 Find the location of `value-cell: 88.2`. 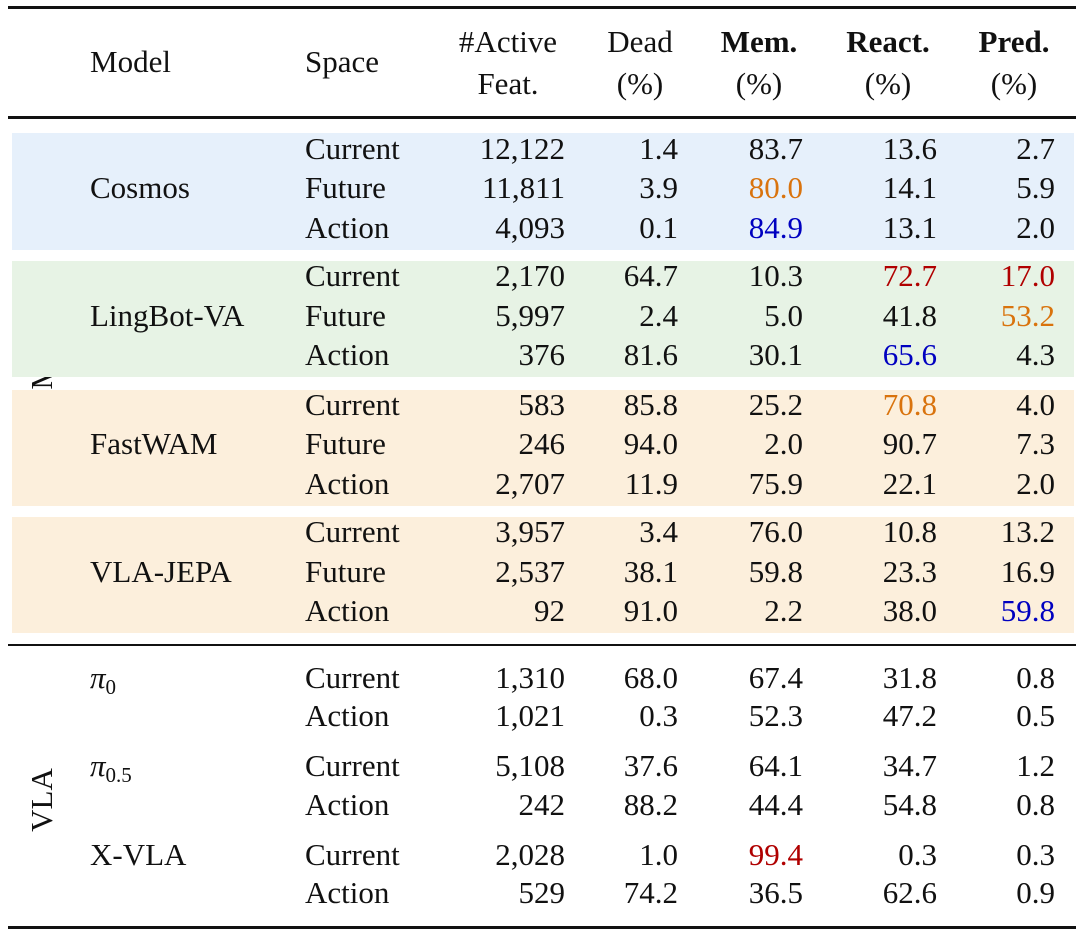

value-cell: 88.2 is located at coordinates (650, 804).